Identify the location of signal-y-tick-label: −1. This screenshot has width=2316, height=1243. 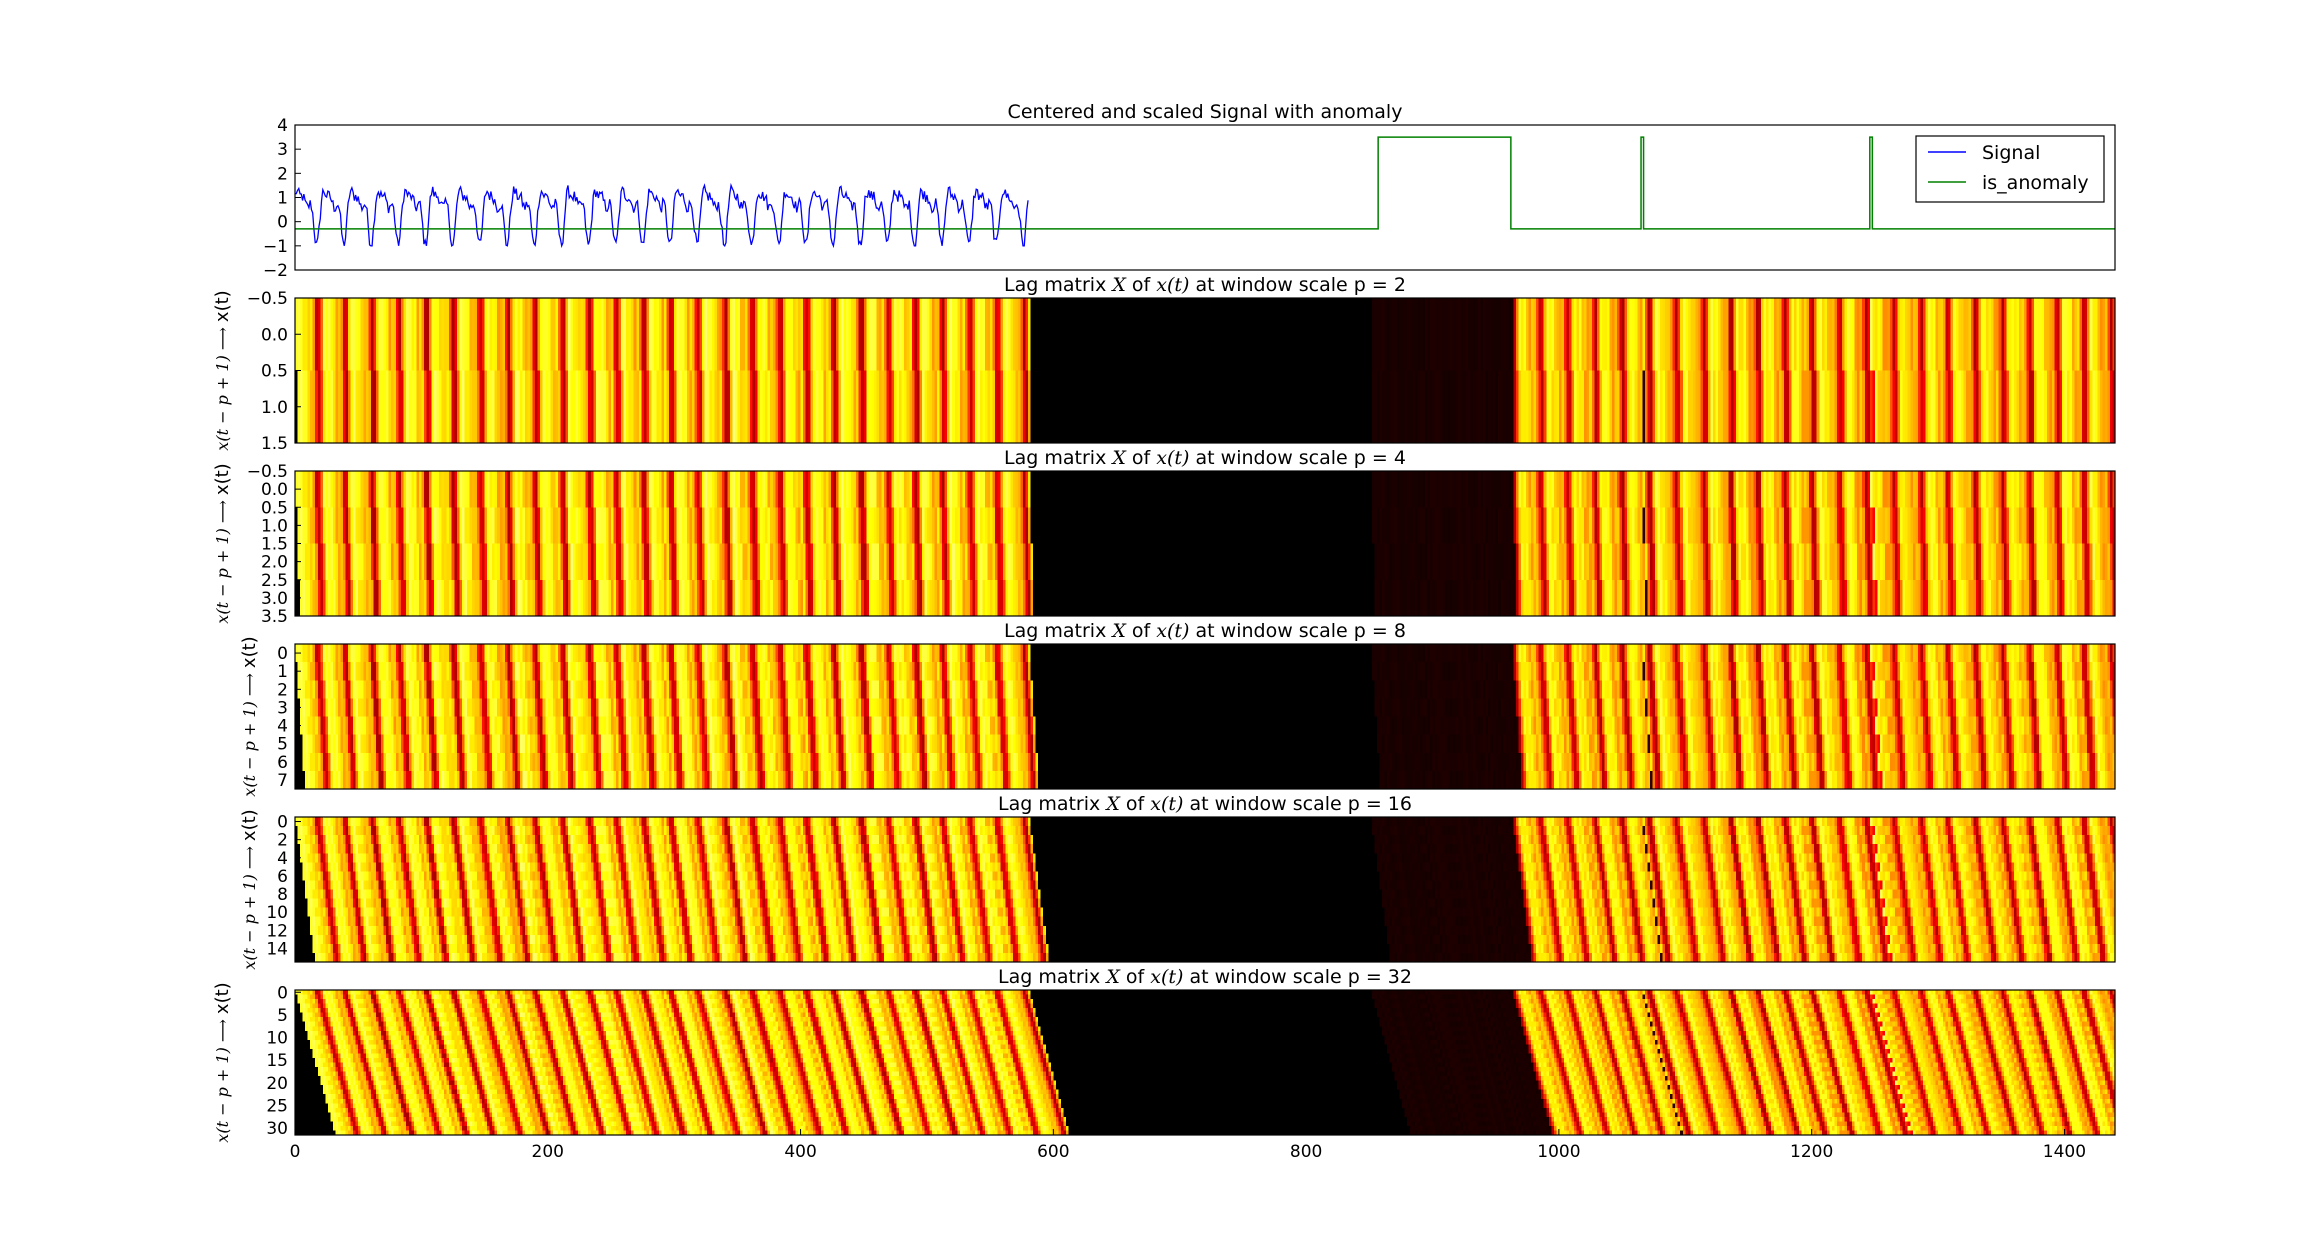
(275, 247).